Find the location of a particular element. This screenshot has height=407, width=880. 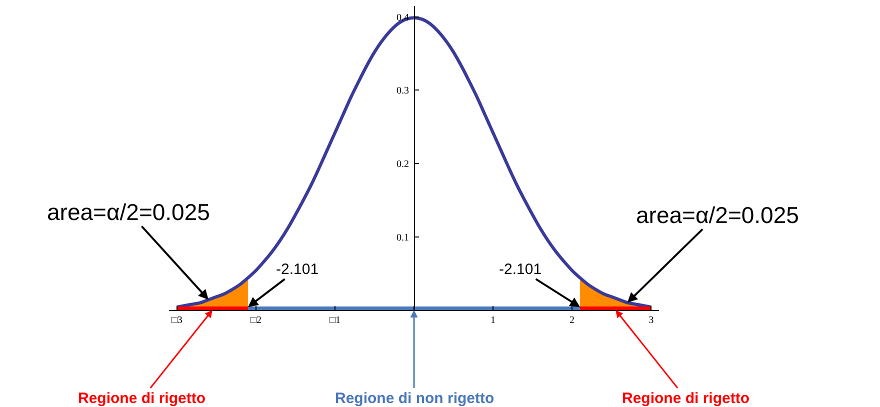

y-tick-label: 0.2 is located at coordinates (402, 164).